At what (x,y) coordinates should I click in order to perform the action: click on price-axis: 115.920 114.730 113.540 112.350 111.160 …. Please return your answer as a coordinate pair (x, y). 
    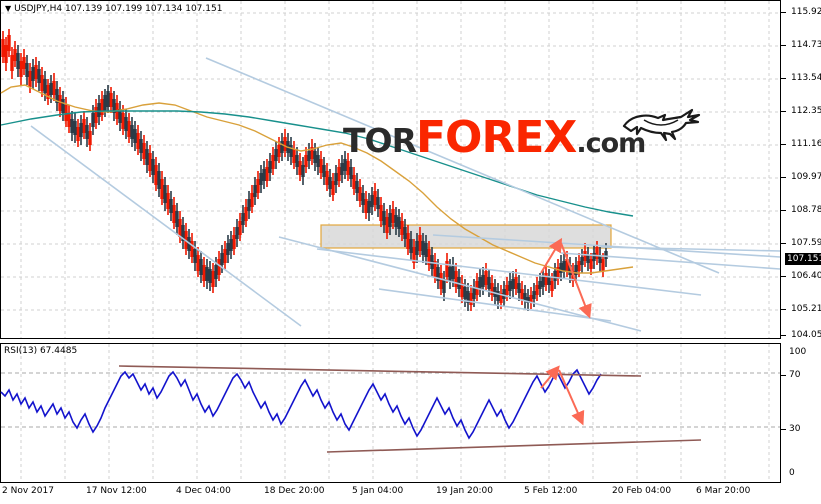
    Looking at the image, I should click on (801, 170).